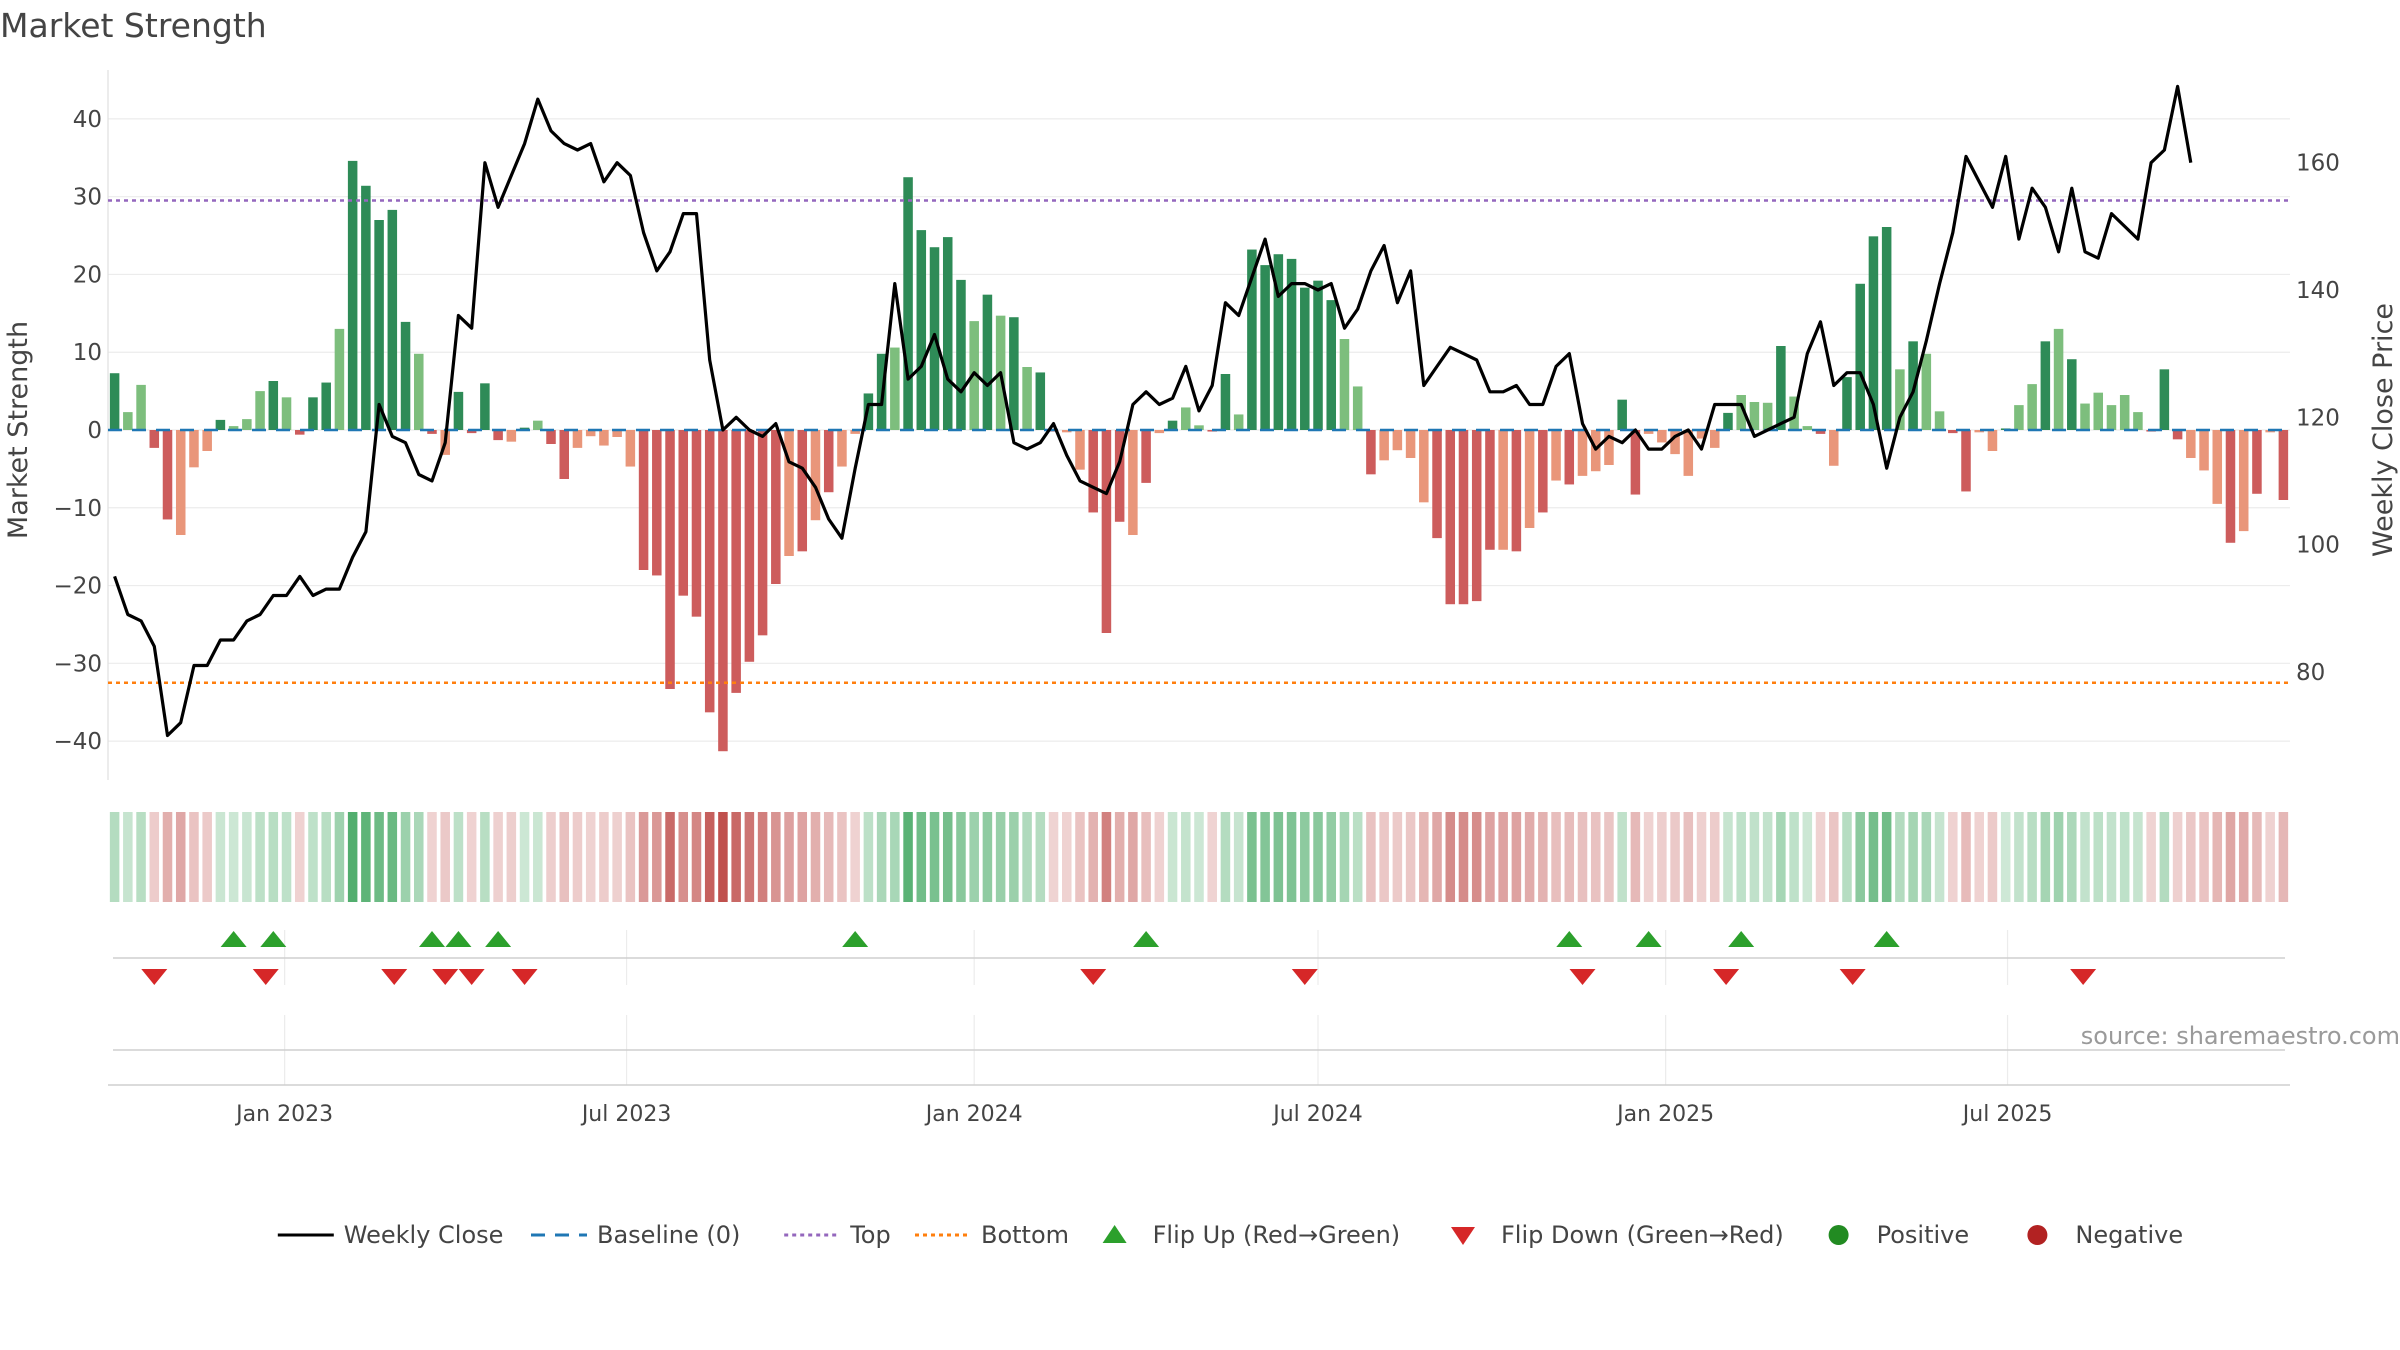  Describe the element at coordinates (1251, 1235) in the screenshot. I see `legend-item: Flip Up (Red→Green)` at that location.